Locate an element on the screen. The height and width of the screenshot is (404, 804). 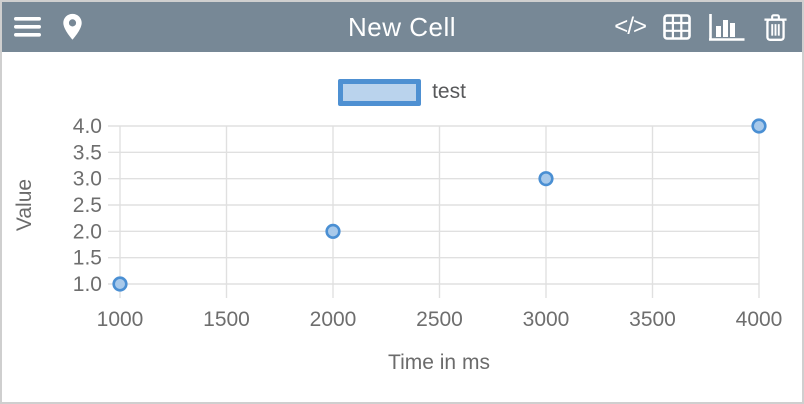
code-view-button: </> is located at coordinates (630, 26).